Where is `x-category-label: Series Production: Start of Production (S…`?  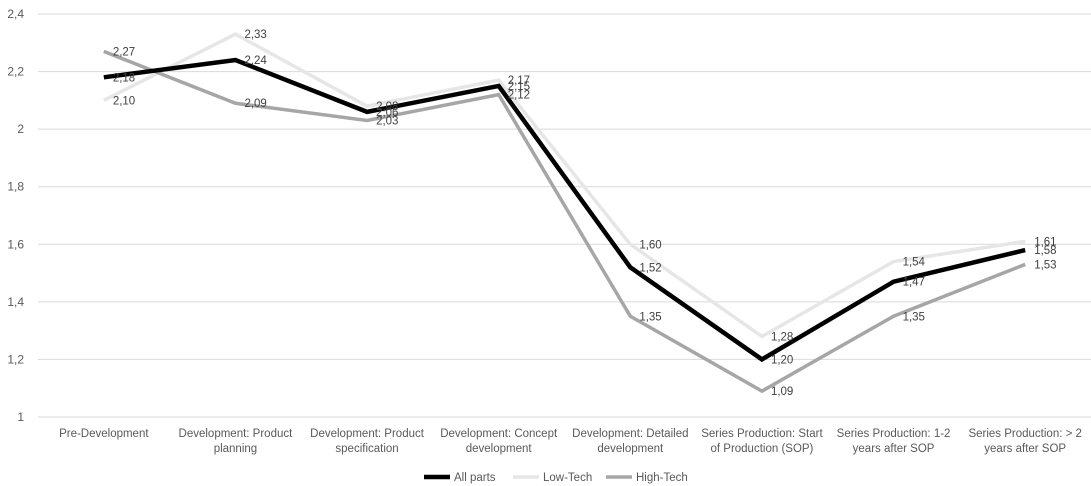 x-category-label: Series Production: Start of Production (S… is located at coordinates (762, 441).